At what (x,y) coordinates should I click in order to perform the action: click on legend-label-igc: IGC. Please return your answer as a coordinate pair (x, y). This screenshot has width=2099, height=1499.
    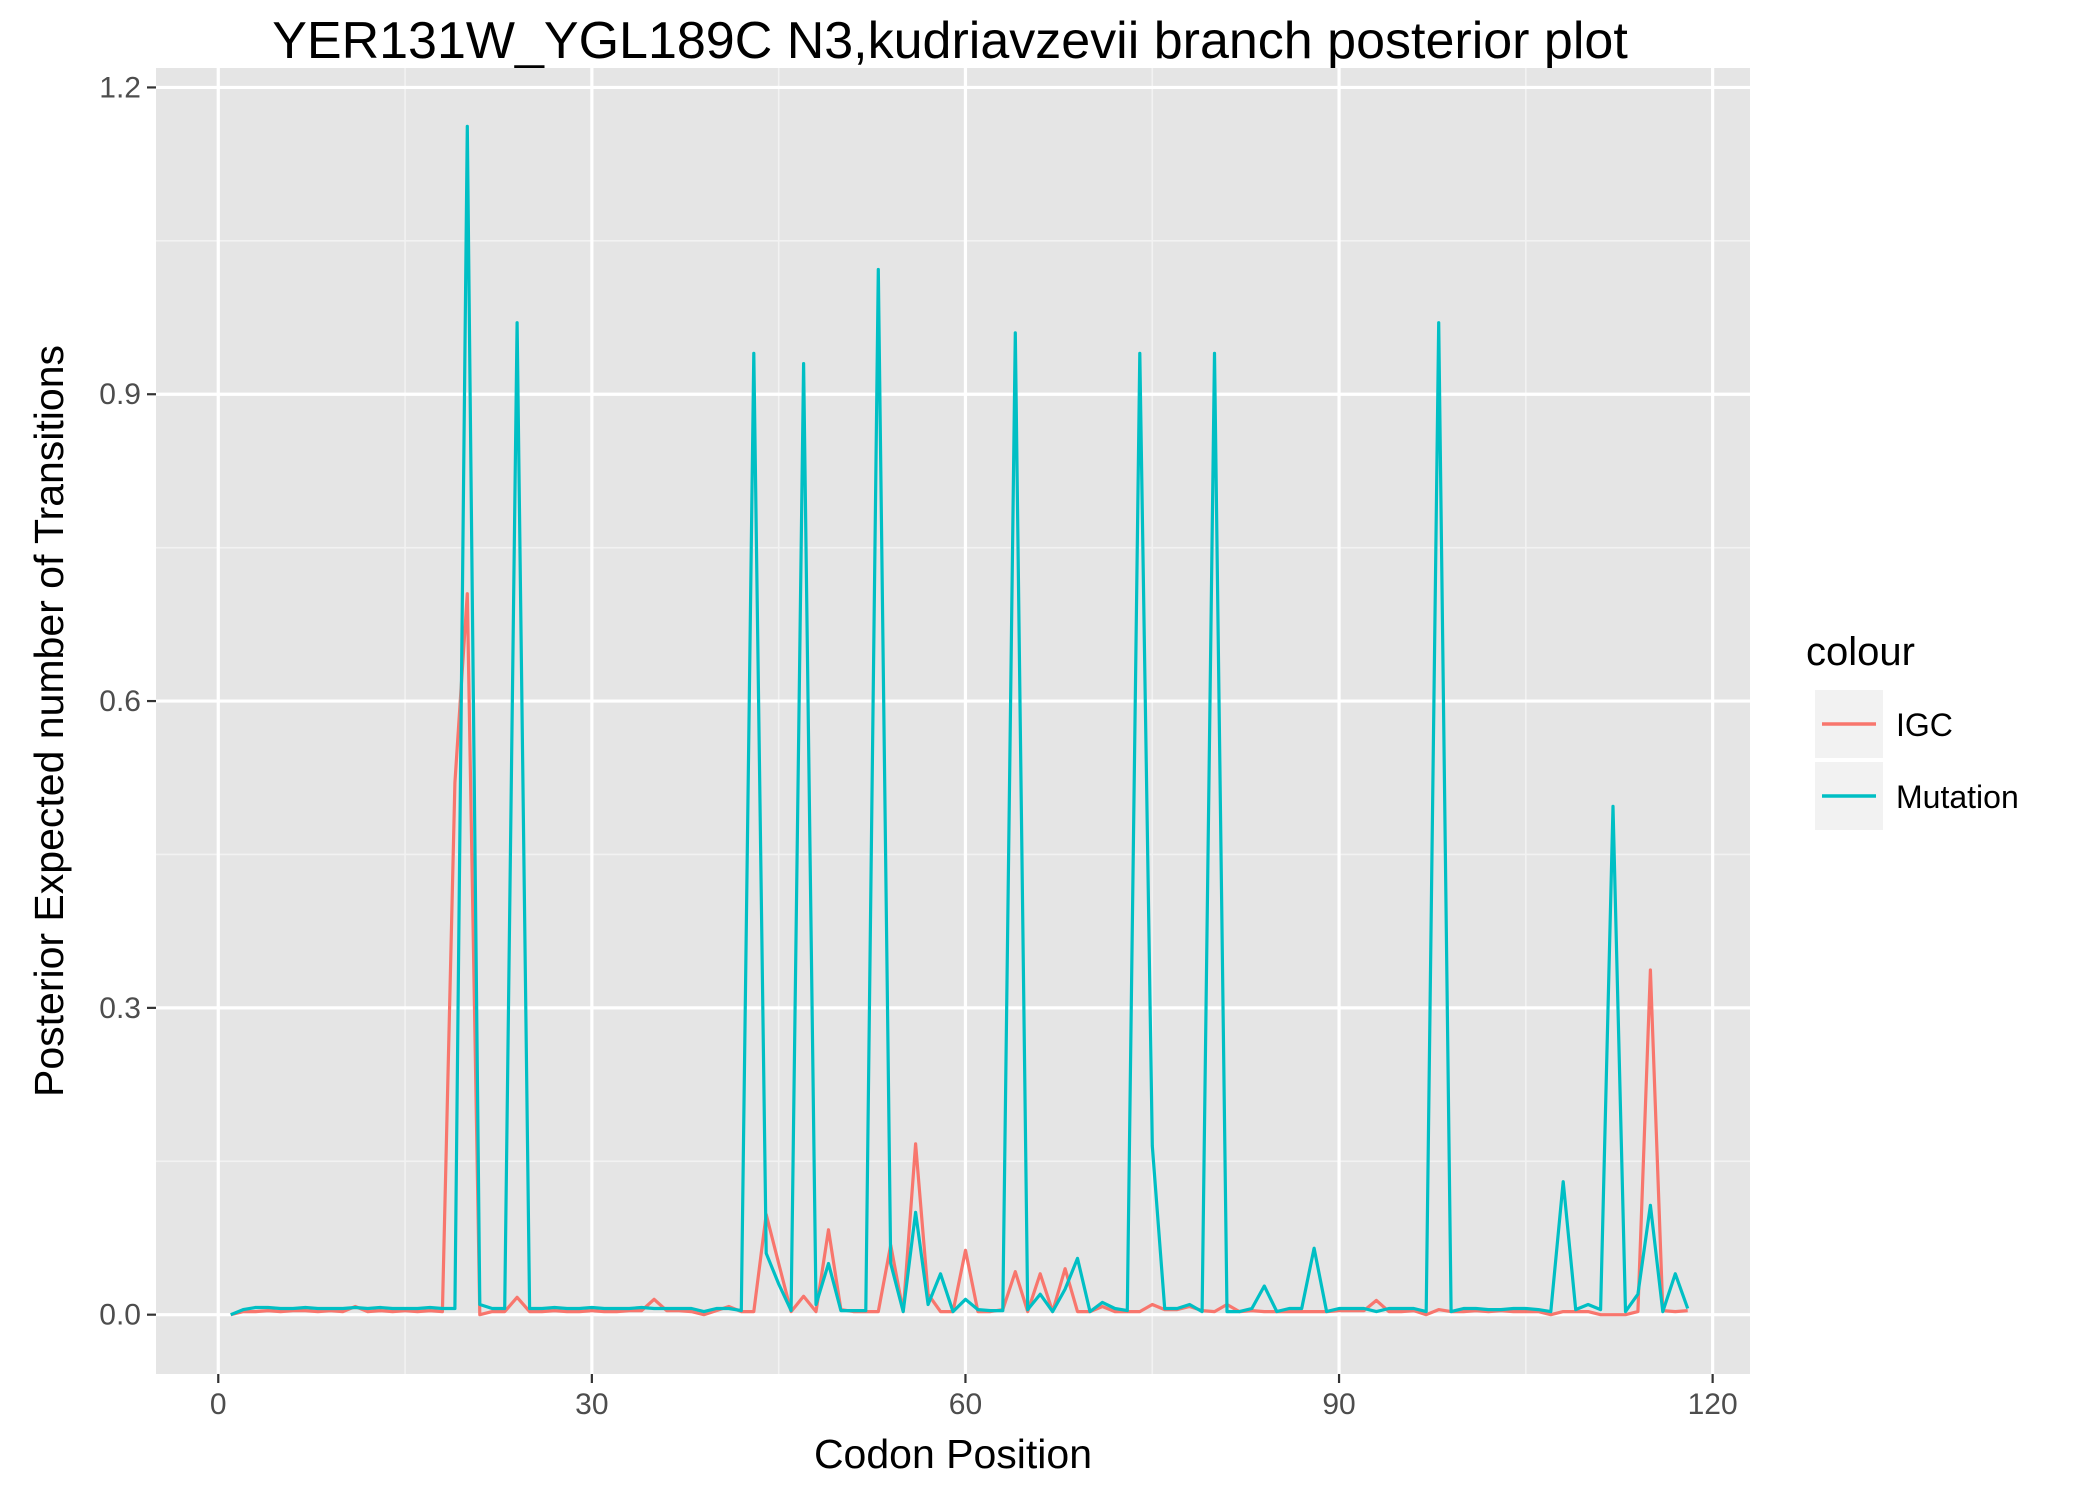
    Looking at the image, I should click on (1924, 725).